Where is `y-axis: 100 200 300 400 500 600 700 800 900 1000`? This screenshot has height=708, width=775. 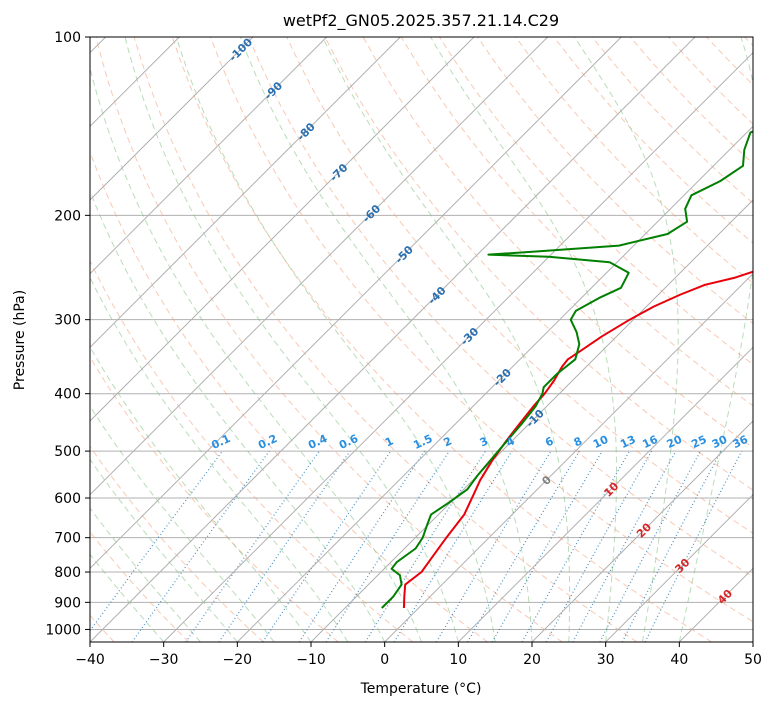
y-axis: 100 200 300 400 500 600 700 800 900 1000 is located at coordinates (67, 334).